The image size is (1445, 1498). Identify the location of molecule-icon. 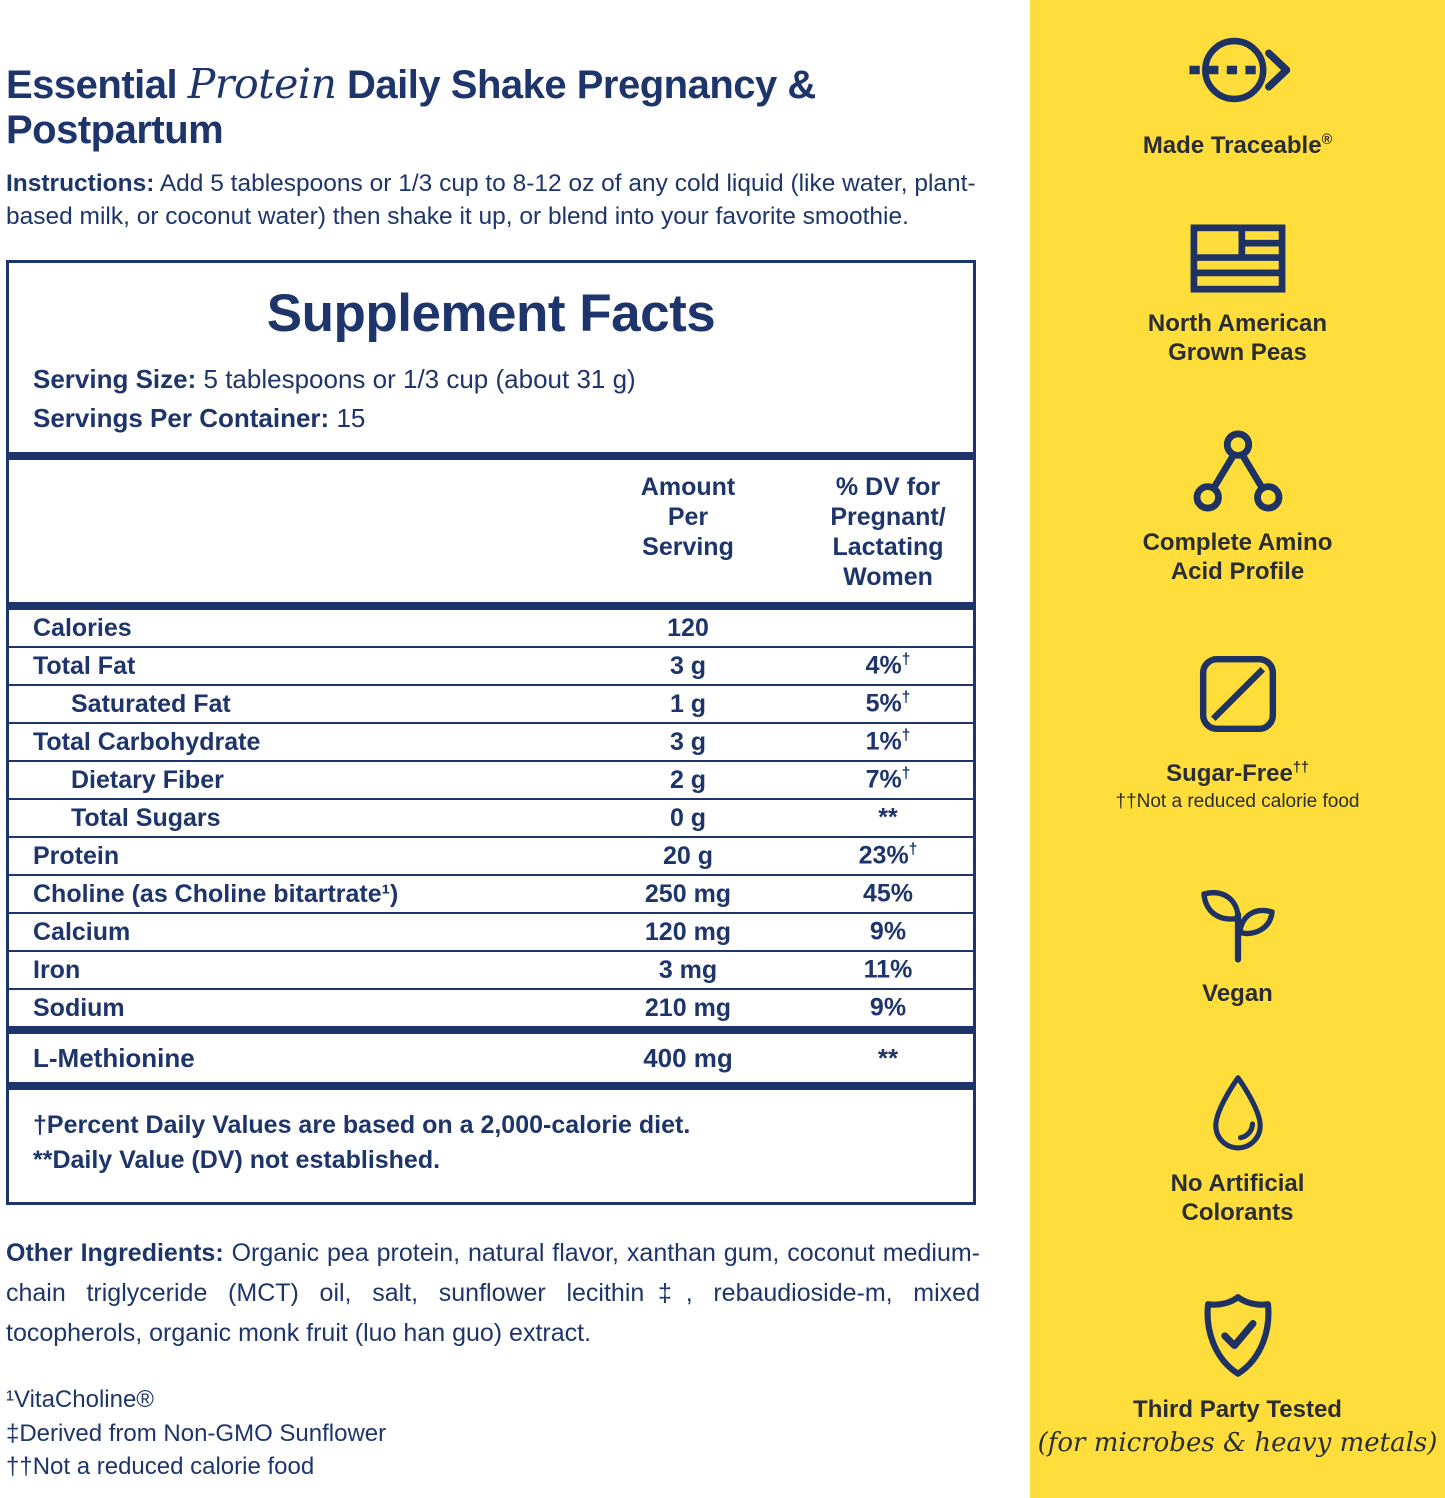
(1237, 471).